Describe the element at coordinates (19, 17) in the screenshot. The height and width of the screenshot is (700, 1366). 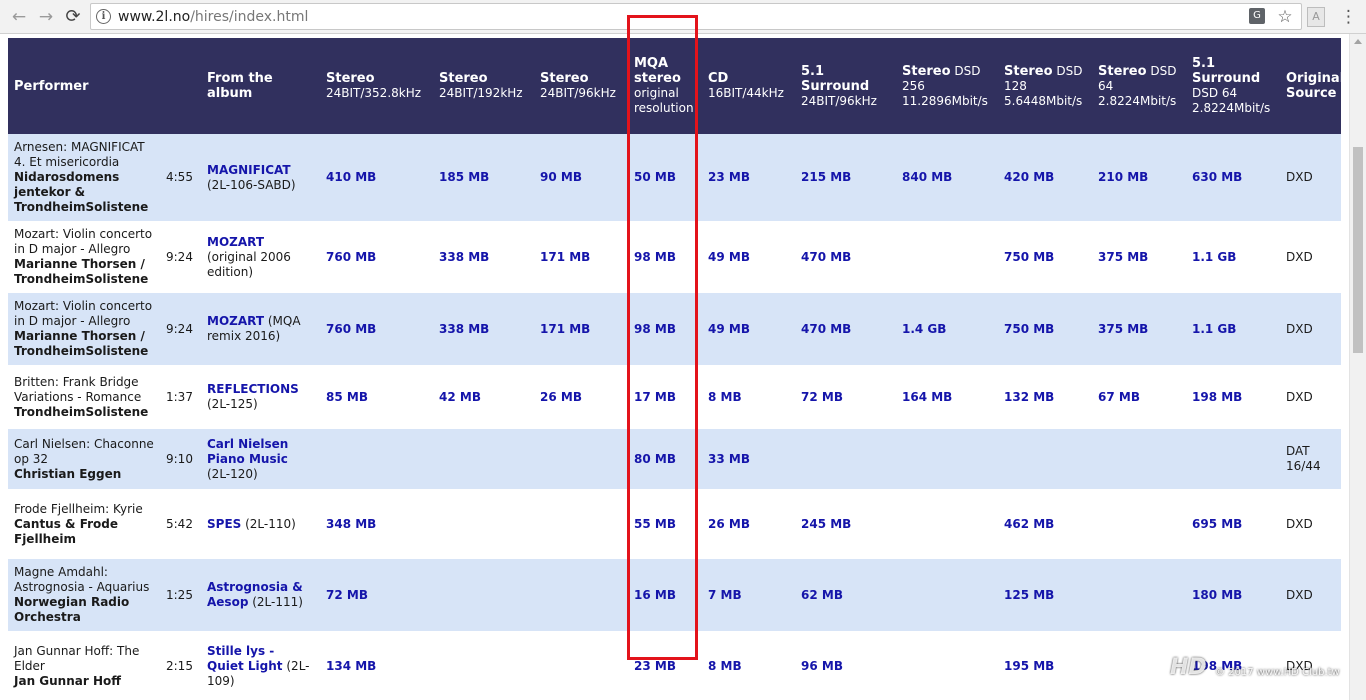
I see `back-icon: ←` at that location.